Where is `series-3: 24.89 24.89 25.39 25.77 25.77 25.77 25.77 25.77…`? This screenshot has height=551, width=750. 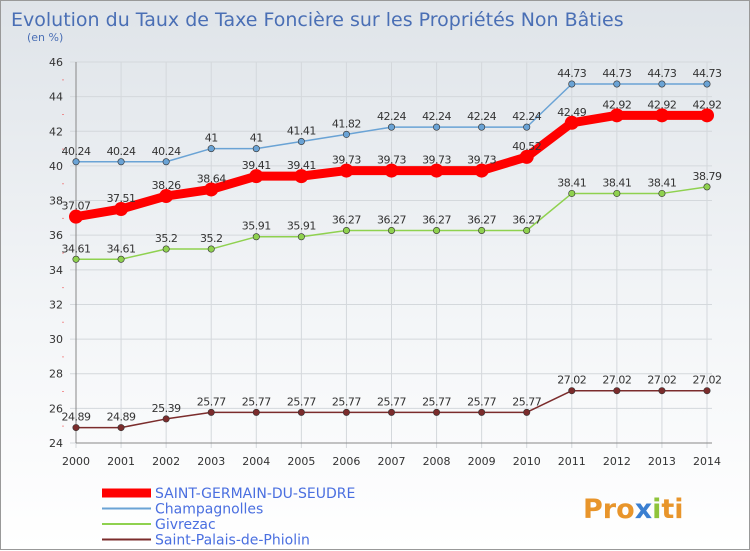 series-3: 24.89 24.89 25.39 25.77 25.77 25.77 25.77 25.77… is located at coordinates (392, 403).